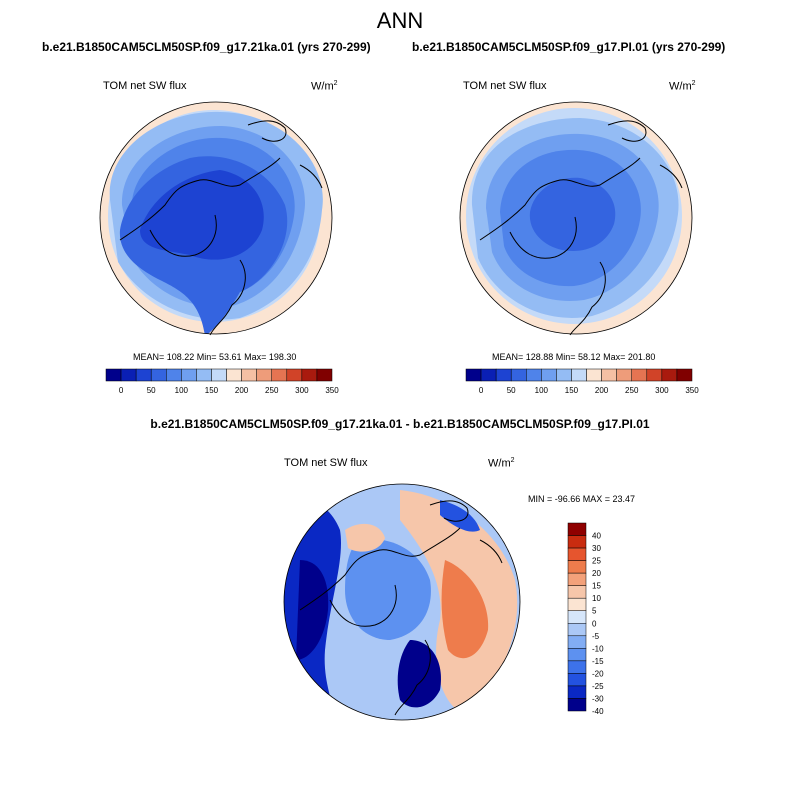  I want to click on panel3-central-arctic, so click(388, 589).